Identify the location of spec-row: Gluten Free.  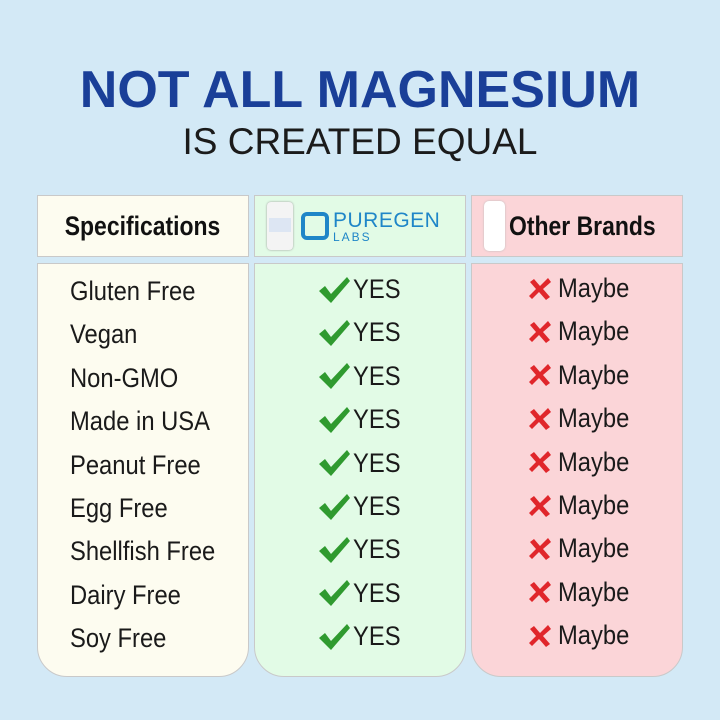
(141, 291).